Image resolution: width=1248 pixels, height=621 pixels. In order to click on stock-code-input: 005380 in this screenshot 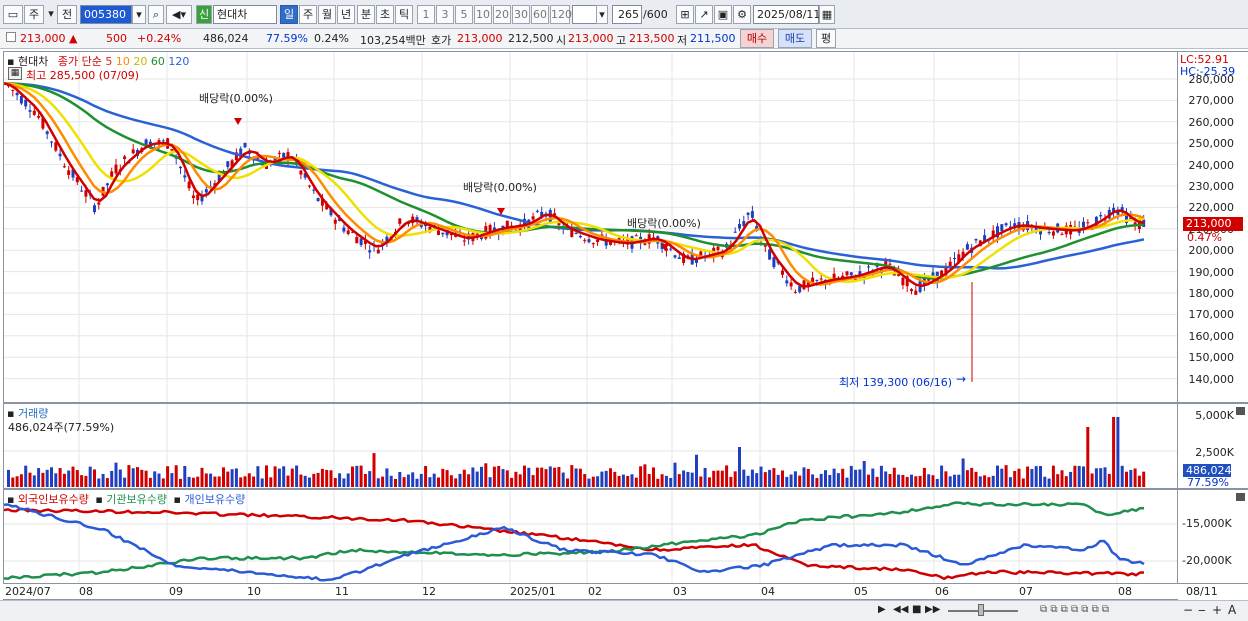, I will do `click(106, 14)`.